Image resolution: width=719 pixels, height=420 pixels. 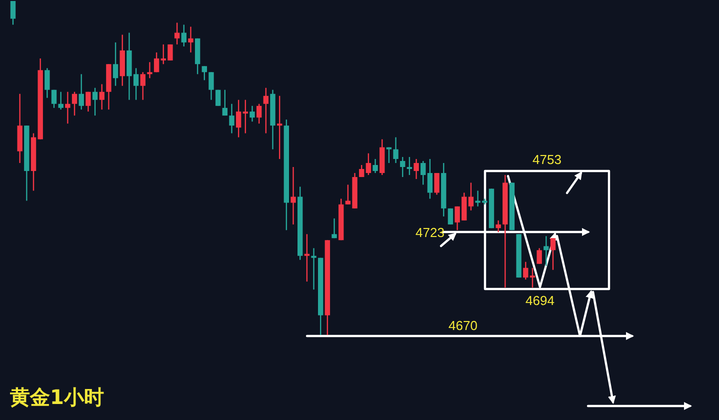 What do you see at coordinates (540, 300) in the screenshot?
I see `annotation: 4694` at bounding box center [540, 300].